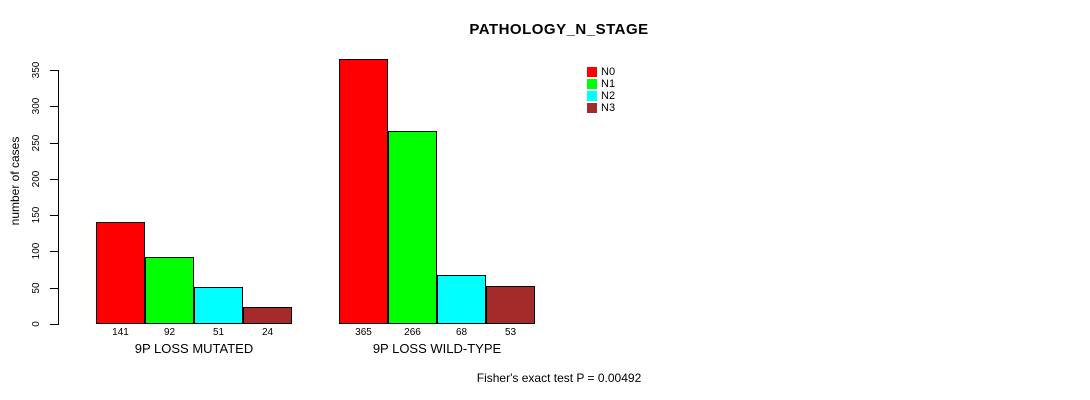  What do you see at coordinates (363, 191) in the screenshot?
I see `bar-9p-loss-wild-type-n0` at bounding box center [363, 191].